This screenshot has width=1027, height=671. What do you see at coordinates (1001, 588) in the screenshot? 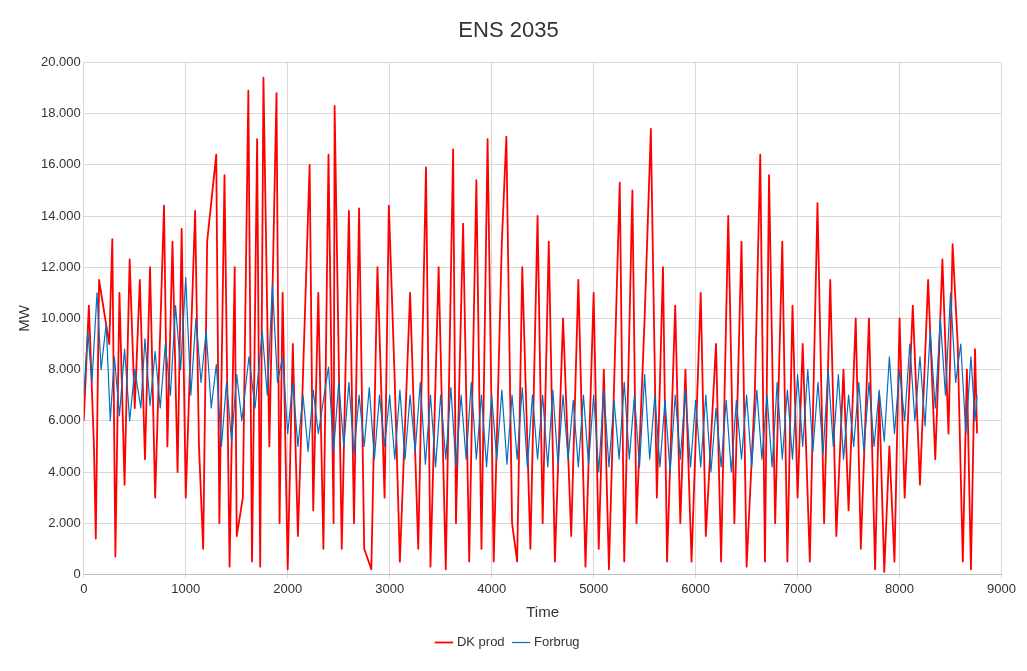
I see `x-tick-label: 9000` at bounding box center [1001, 588].